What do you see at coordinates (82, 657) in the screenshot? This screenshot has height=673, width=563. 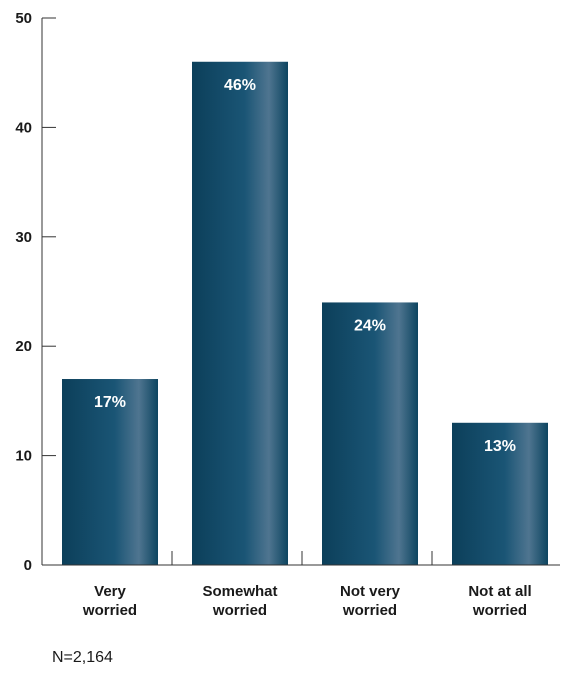 I see `sample-size-note: N=2,164` at bounding box center [82, 657].